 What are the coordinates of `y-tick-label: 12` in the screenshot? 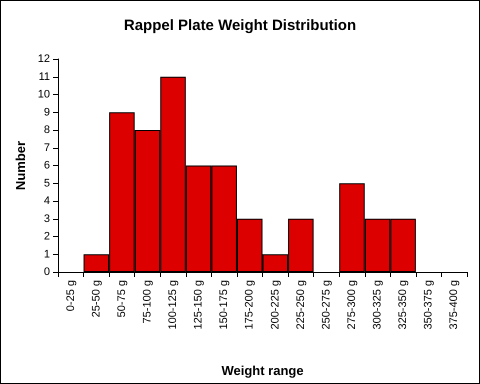 It's located at (44, 59).